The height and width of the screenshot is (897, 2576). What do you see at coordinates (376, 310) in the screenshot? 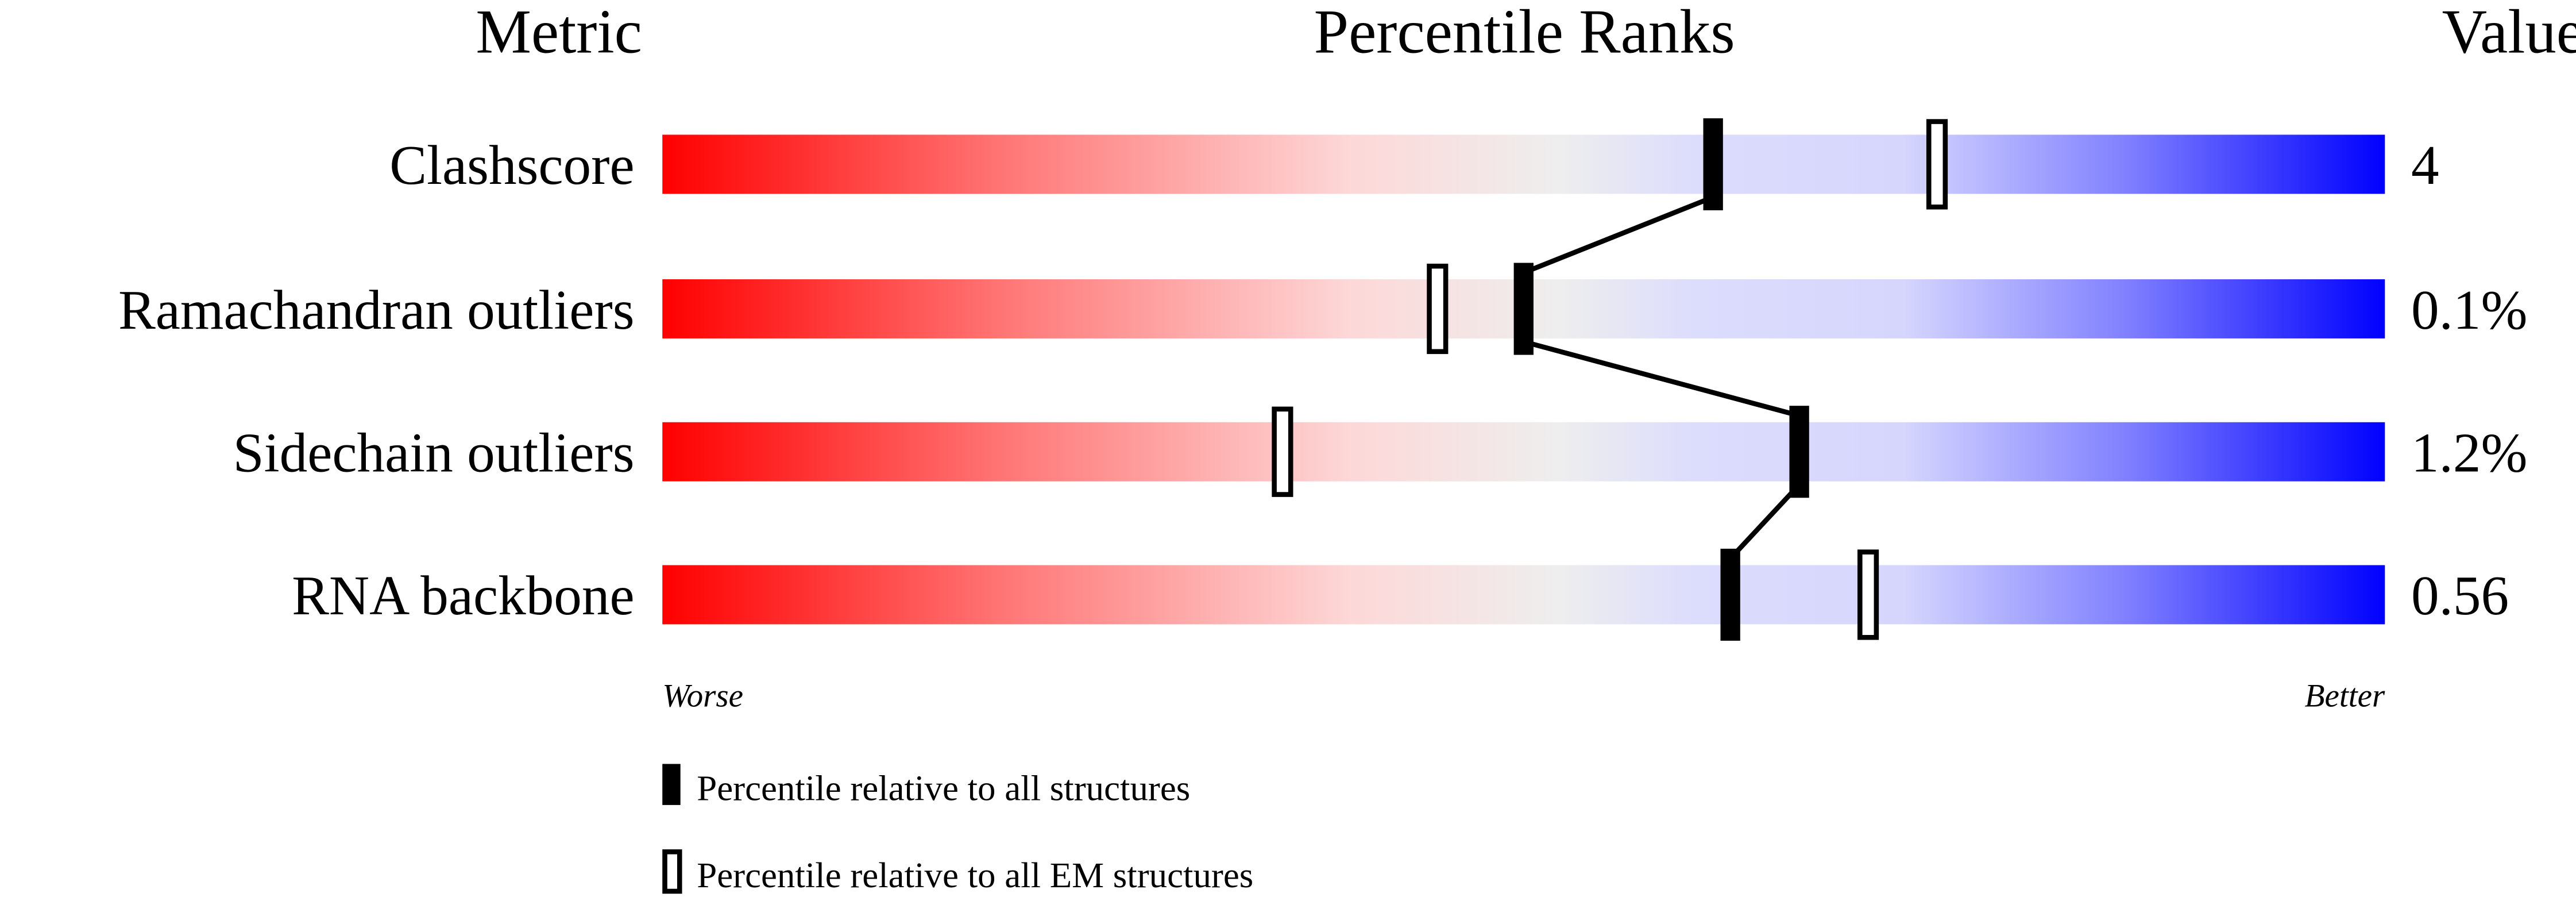
I see `metric-label: Ramachandran outliers` at bounding box center [376, 310].